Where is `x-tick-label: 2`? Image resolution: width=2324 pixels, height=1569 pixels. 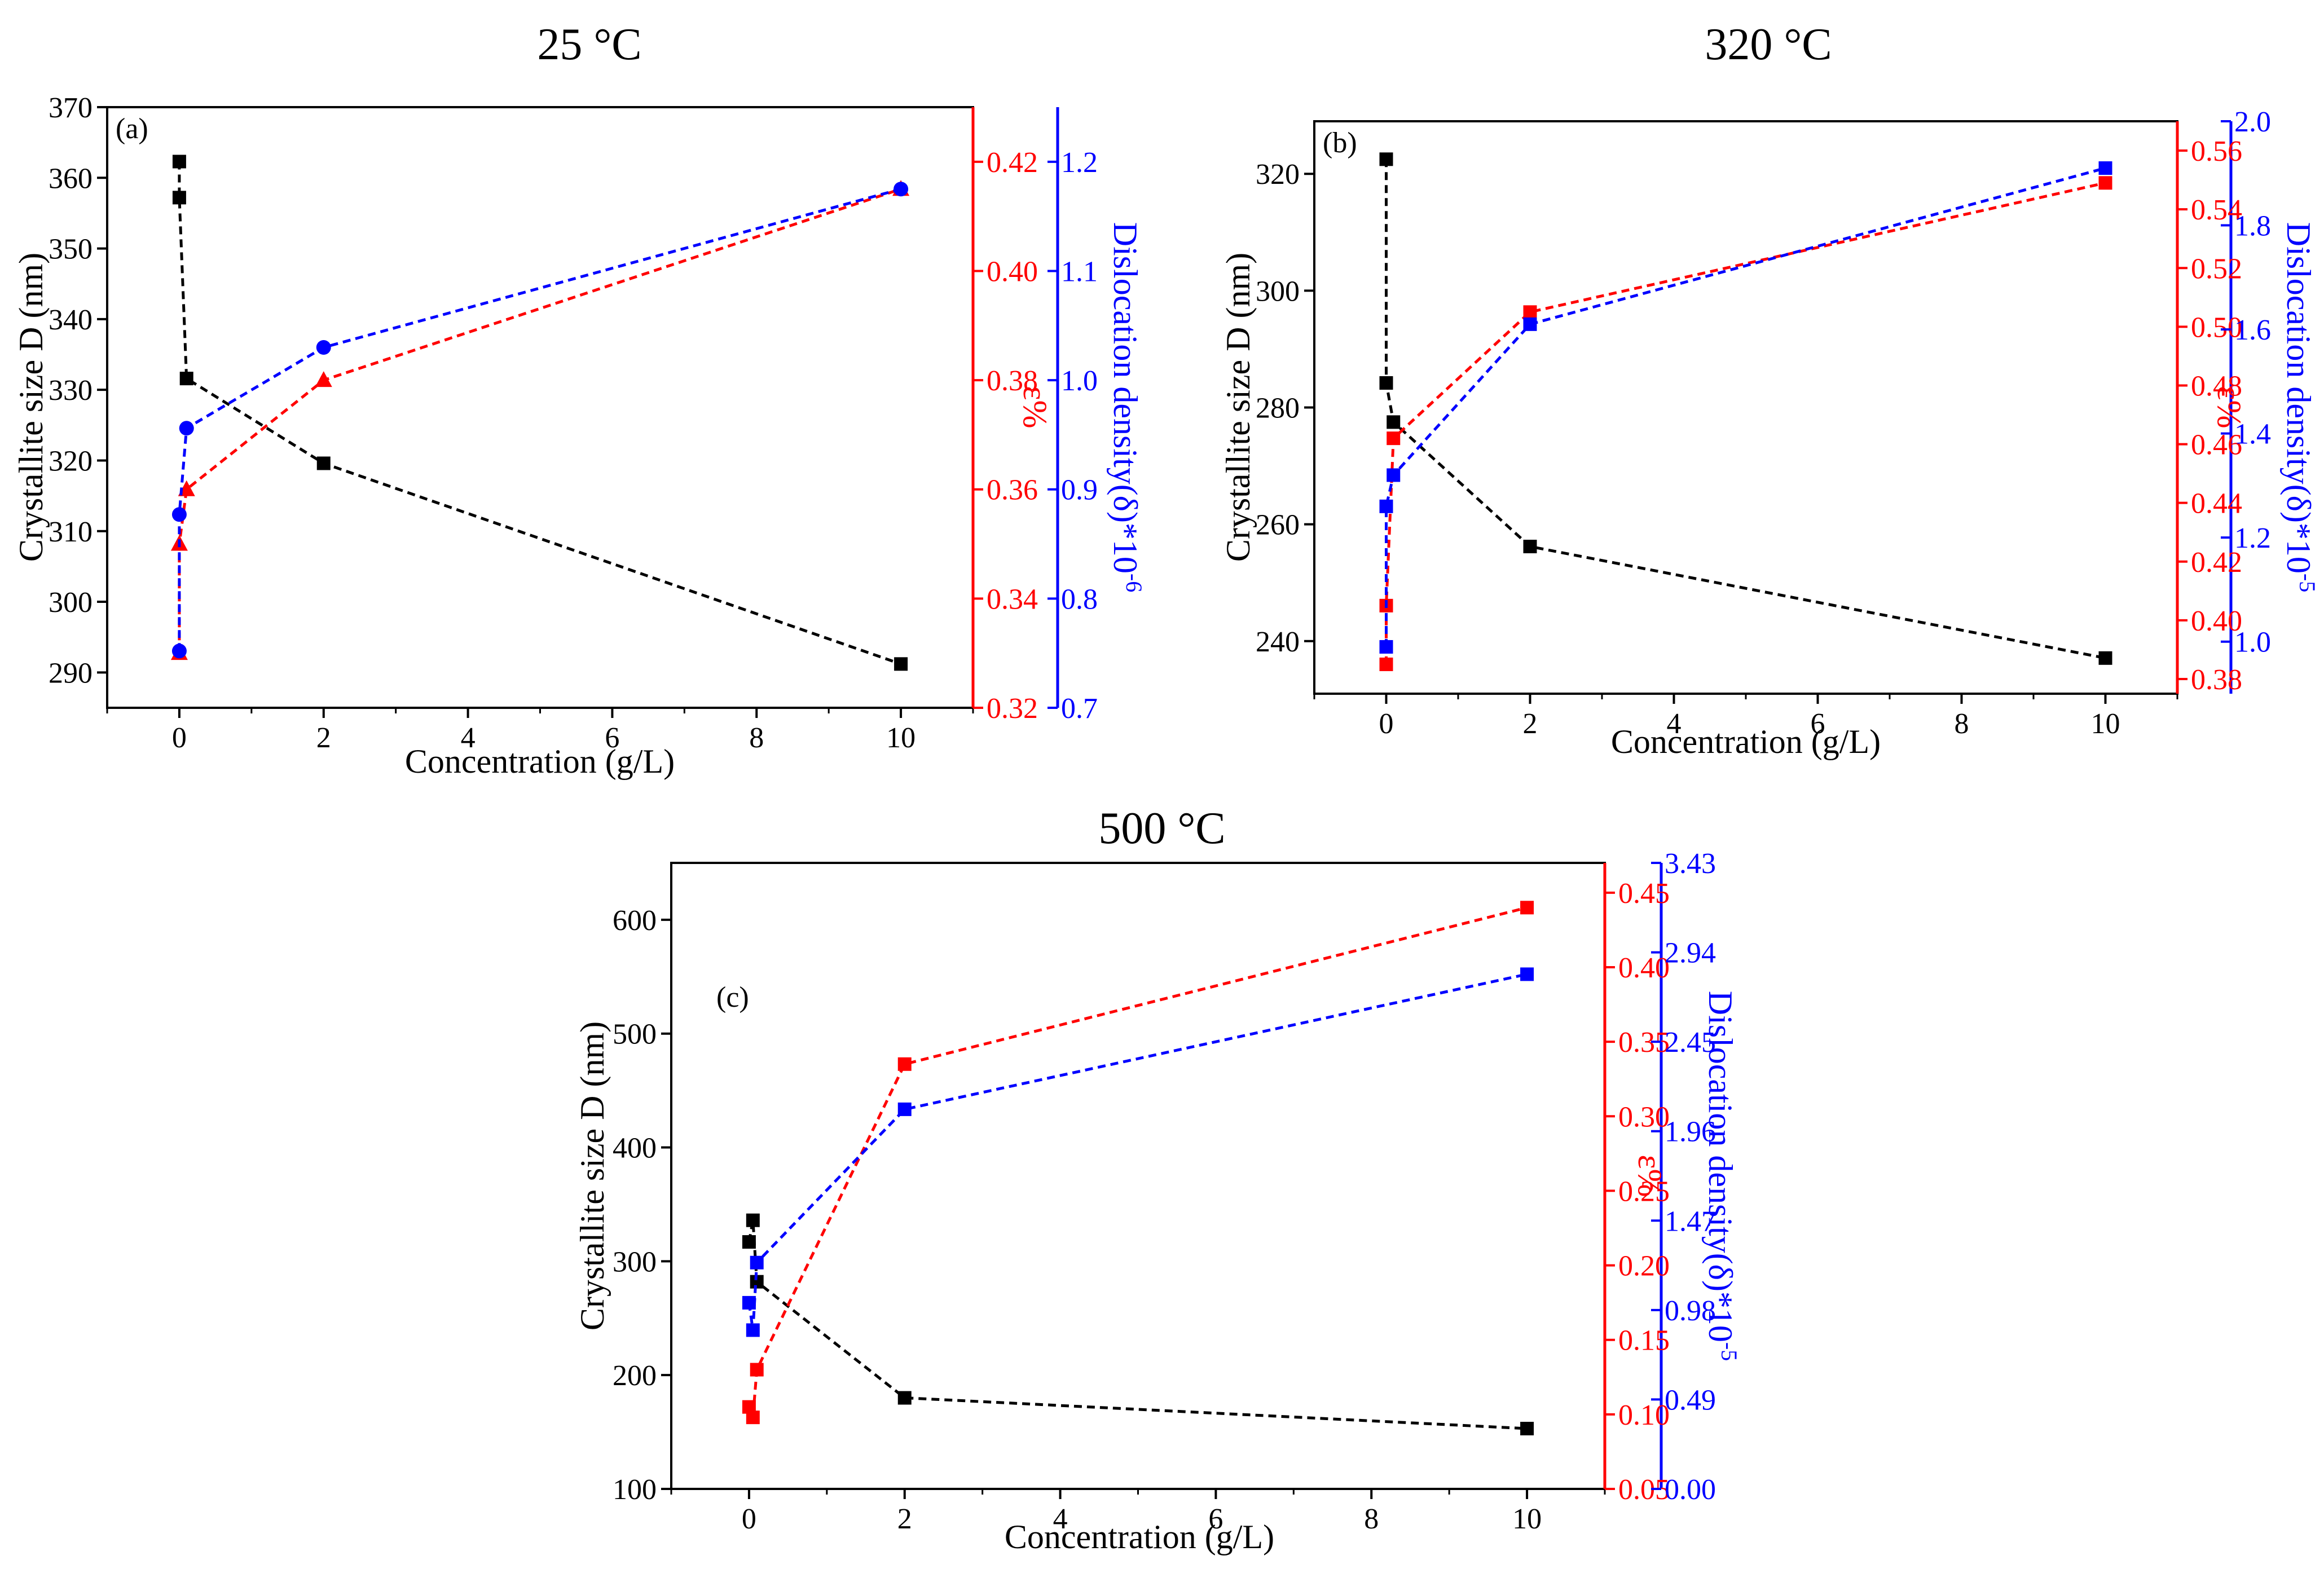 x-tick-label: 2 is located at coordinates (904, 1519).